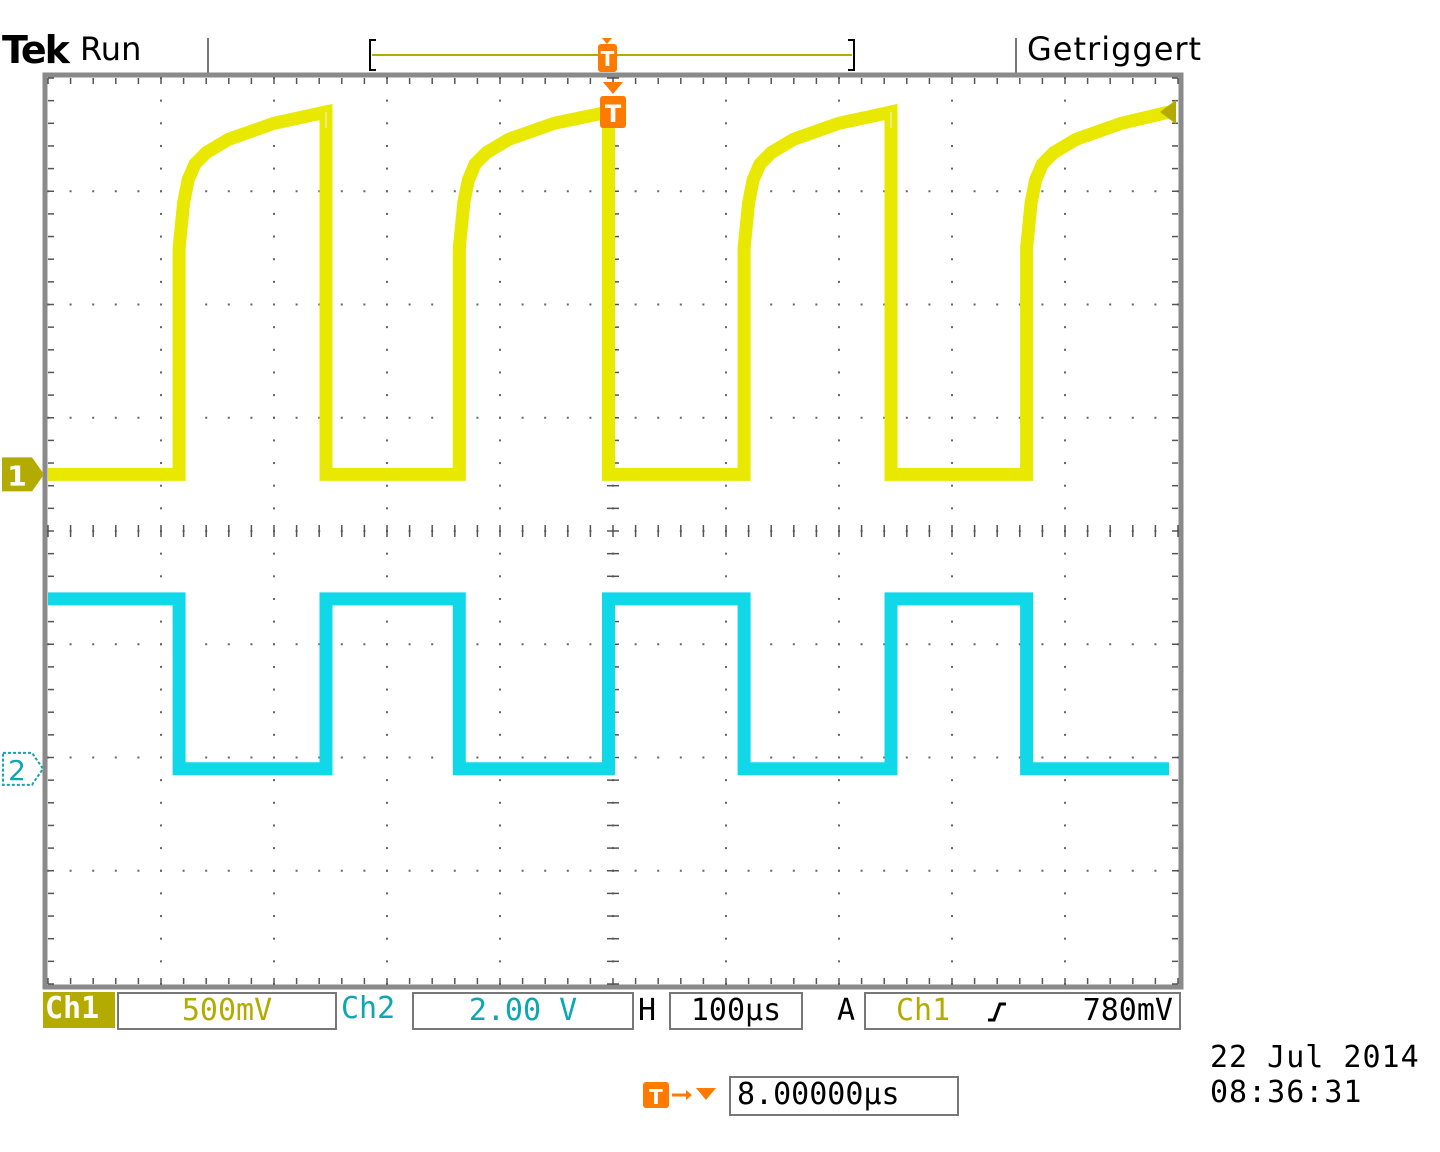 The width and height of the screenshot is (1440, 1152). What do you see at coordinates (1315, 1057) in the screenshot?
I see `date: 22 Jul 2014` at bounding box center [1315, 1057].